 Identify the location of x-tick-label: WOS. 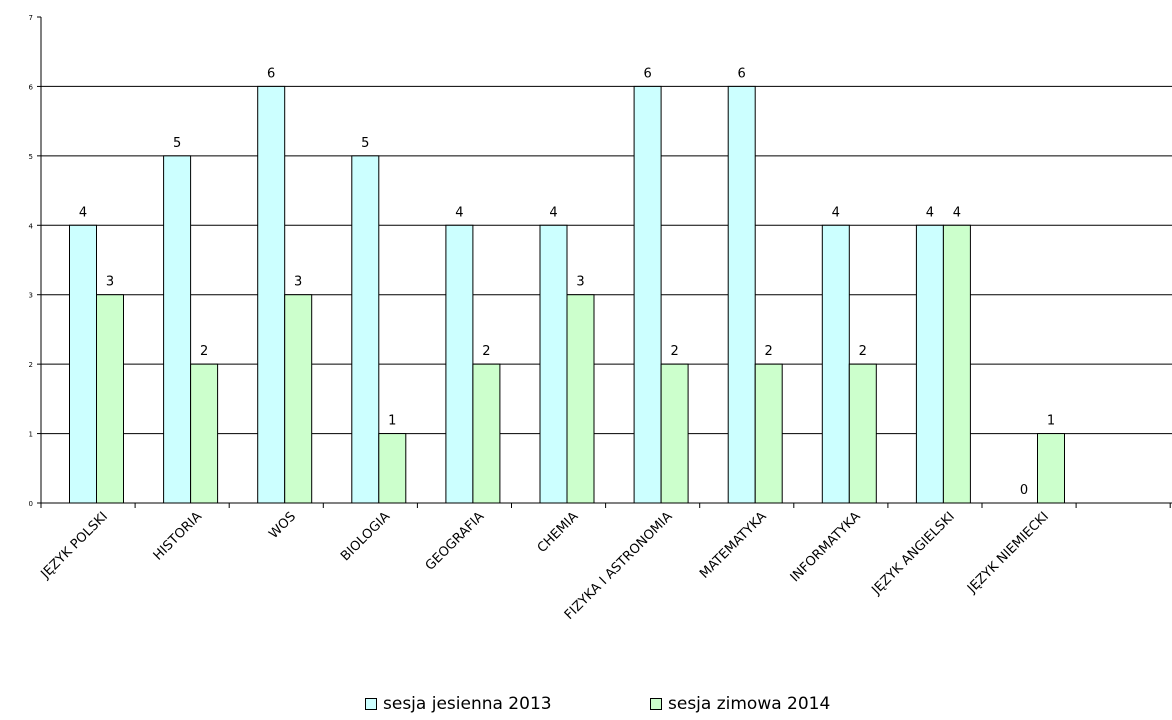
(282, 525).